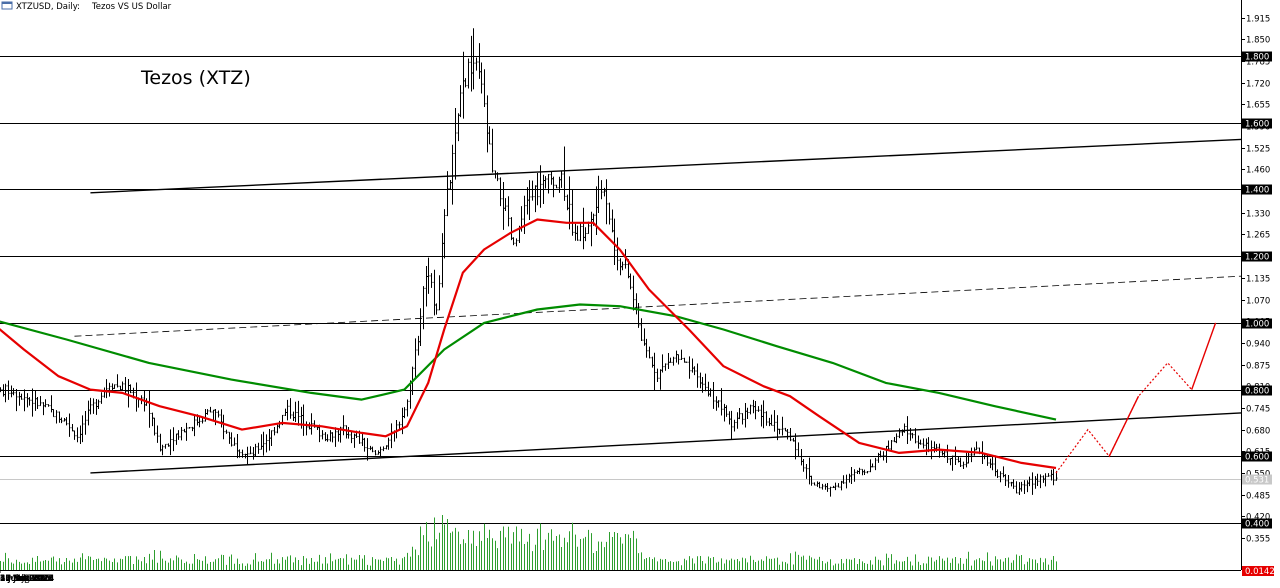 This screenshot has height=588, width=1280. I want to click on y-tick-label: 0.875, so click(1258, 367).